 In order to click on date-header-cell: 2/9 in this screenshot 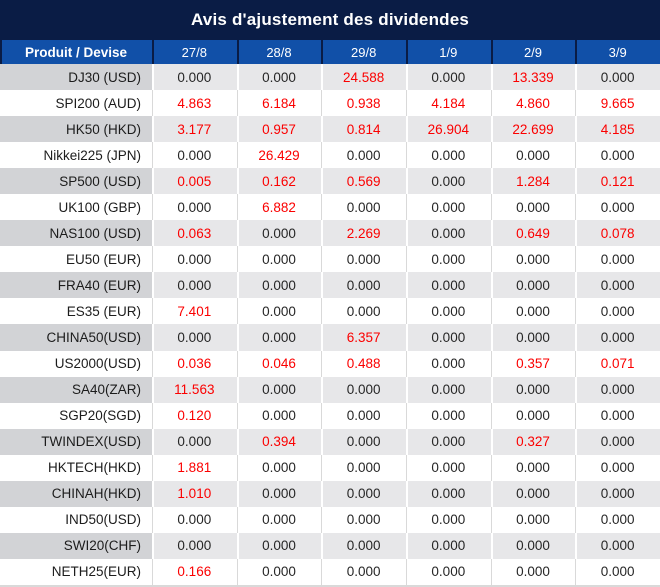, I will do `click(533, 52)`.